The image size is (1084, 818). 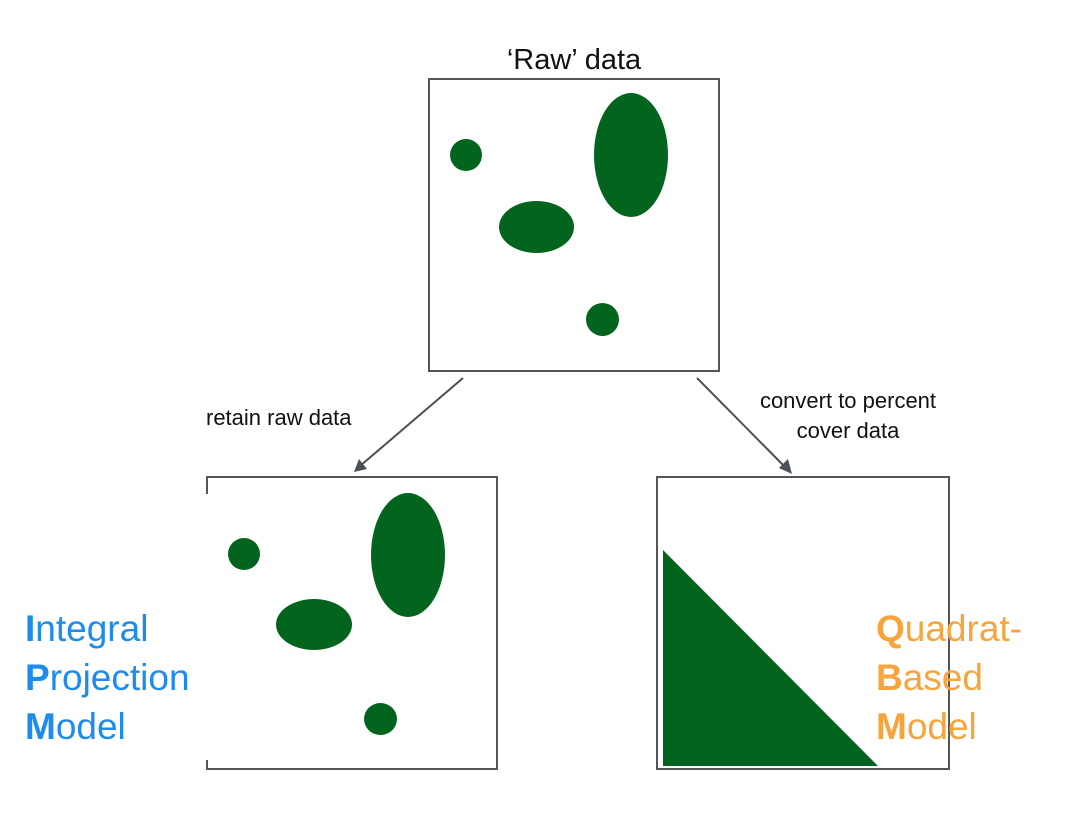 I want to click on right-arrow-line, so click(x=741, y=423).